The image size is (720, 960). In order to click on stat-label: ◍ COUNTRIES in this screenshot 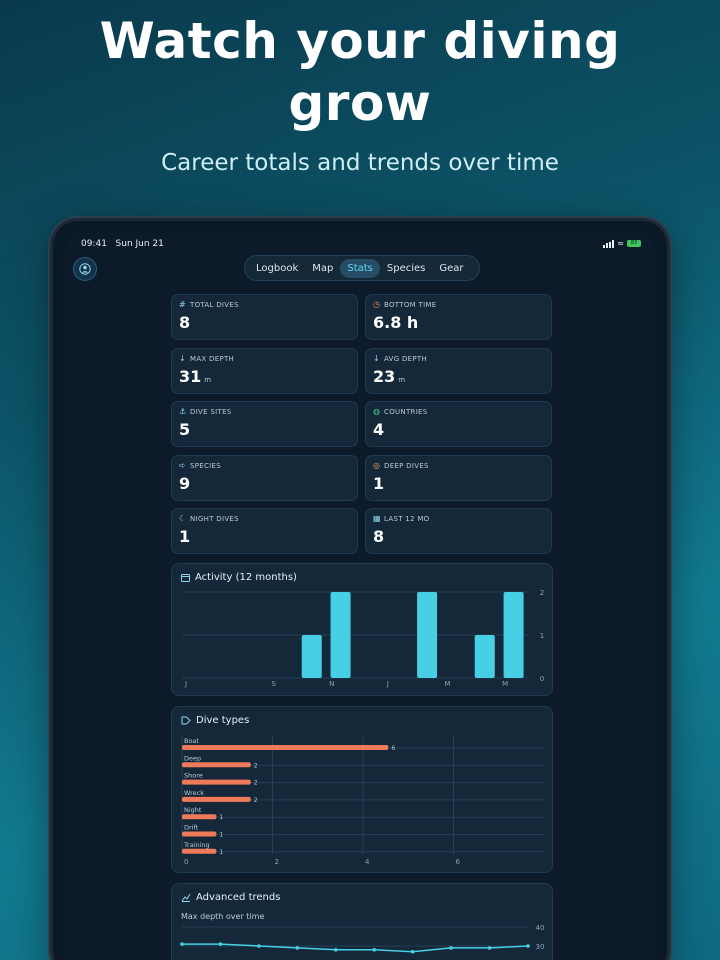, I will do `click(400, 412)`.